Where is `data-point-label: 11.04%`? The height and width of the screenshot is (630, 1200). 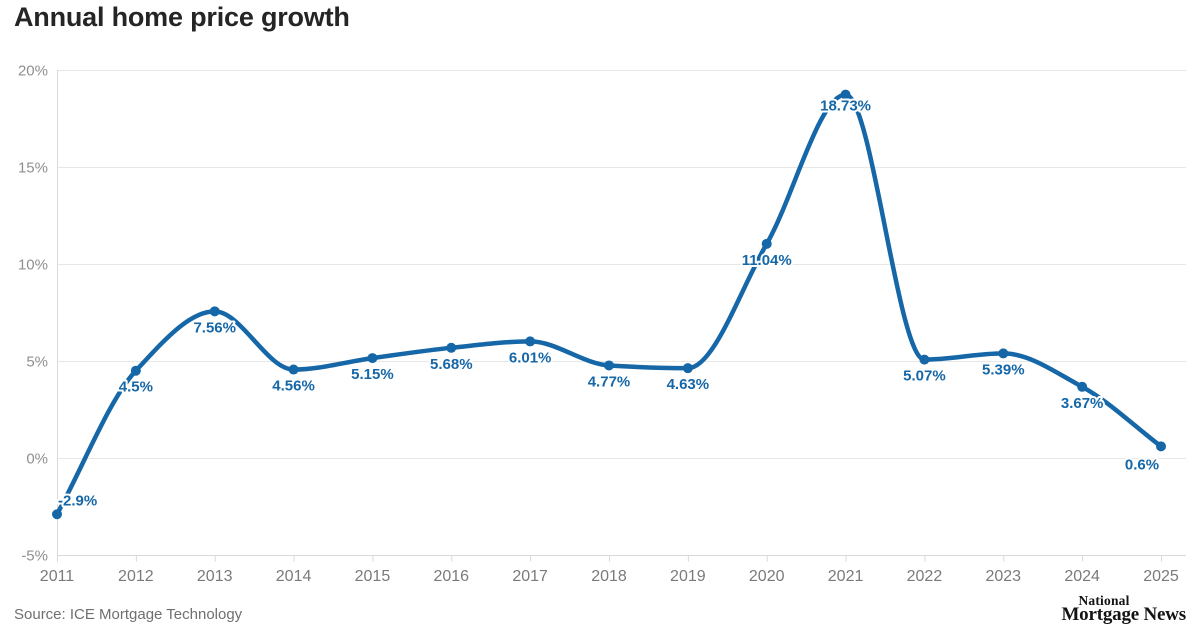
data-point-label: 11.04% is located at coordinates (767, 260).